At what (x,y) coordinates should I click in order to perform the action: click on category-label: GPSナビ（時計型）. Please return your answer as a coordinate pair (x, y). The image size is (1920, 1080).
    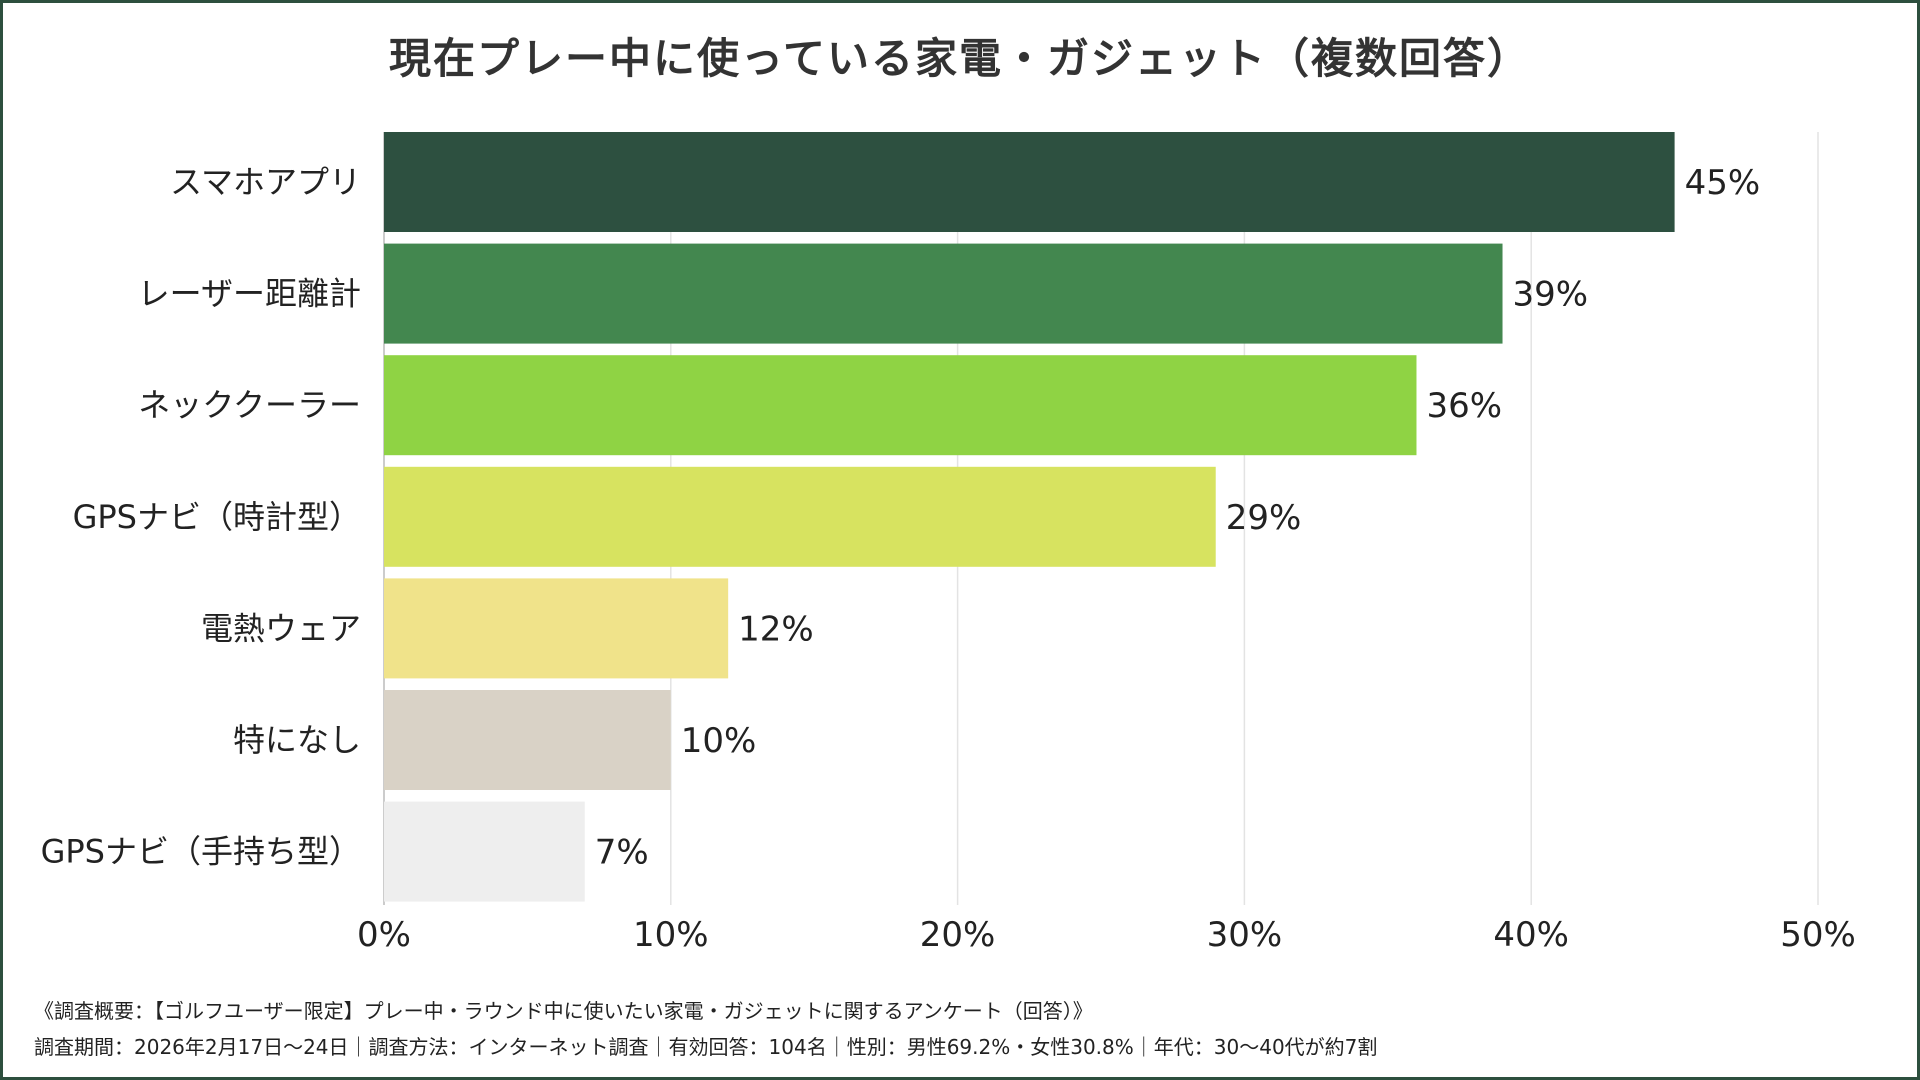
    Looking at the image, I should click on (217, 517).